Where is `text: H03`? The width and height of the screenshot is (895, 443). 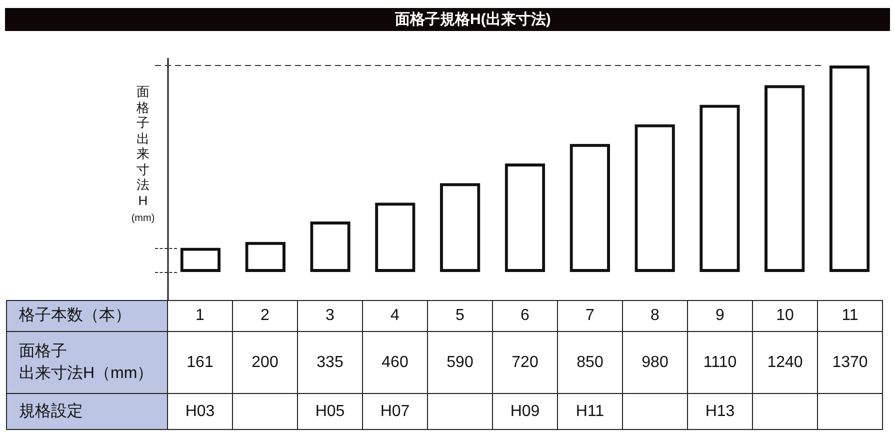
text: H03 is located at coordinates (200, 412).